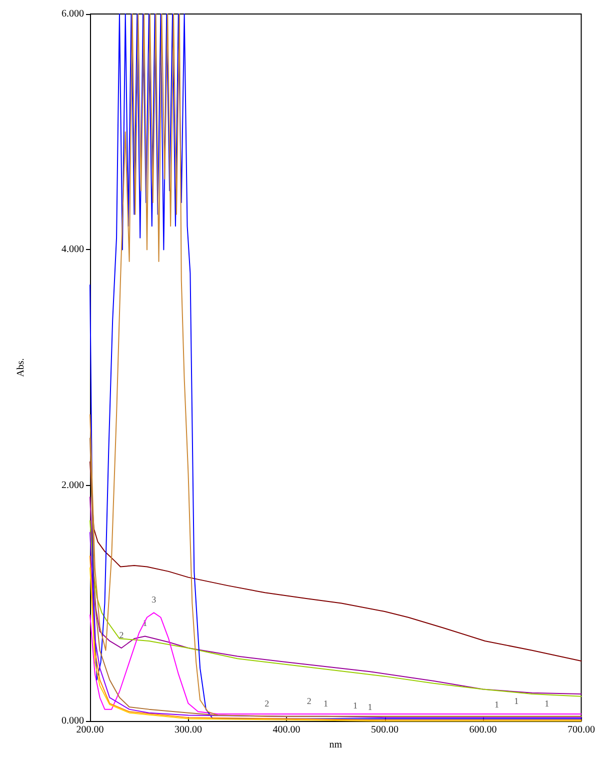  Describe the element at coordinates (21, 367) in the screenshot. I see `y-axis-title: Abs.` at that location.